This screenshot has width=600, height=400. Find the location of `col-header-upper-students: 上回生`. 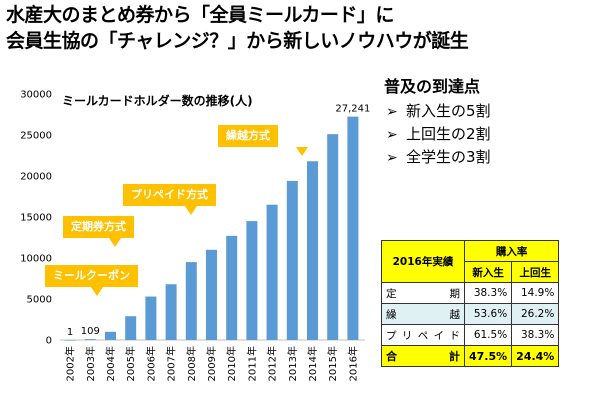

col-header-upper-students: 上回生 is located at coordinates (535, 272).